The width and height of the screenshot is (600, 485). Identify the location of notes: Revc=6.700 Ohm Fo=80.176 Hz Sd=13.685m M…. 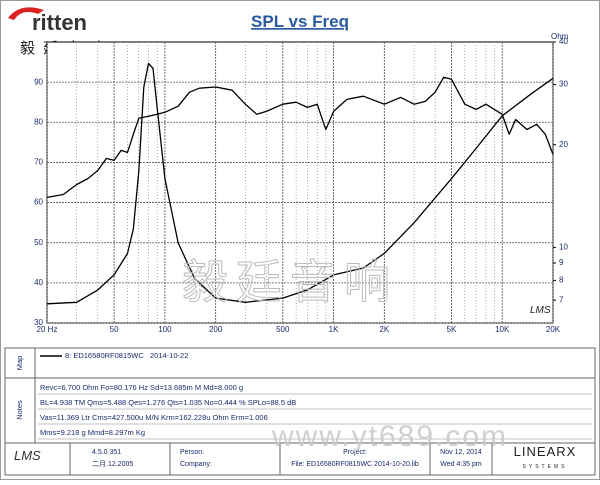
(315, 411).